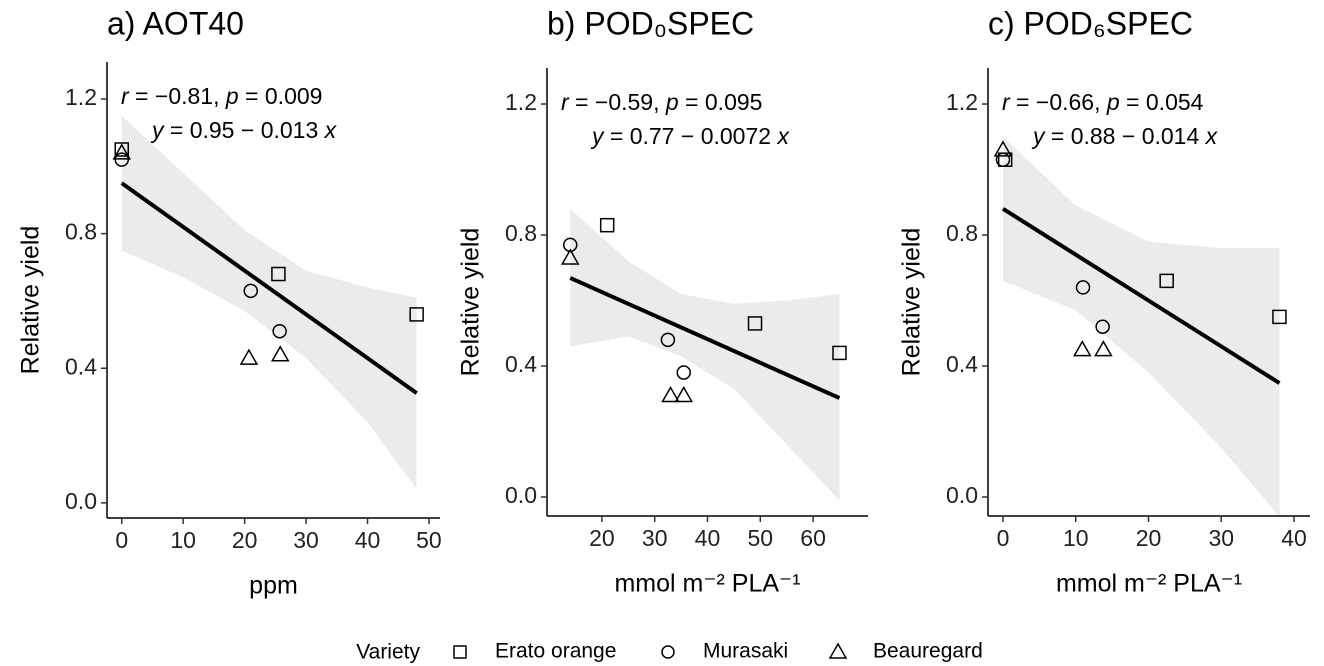 Image resolution: width=1324 pixels, height=666 pixels. I want to click on annotation-part: = 0.95 − 0.013, so click(244, 130).